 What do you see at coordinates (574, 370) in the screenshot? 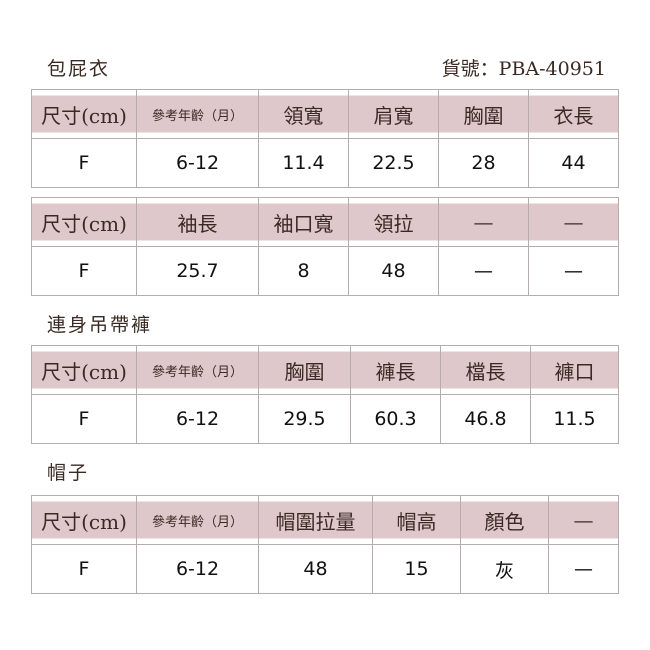
I see `header-cell: 褲口` at bounding box center [574, 370].